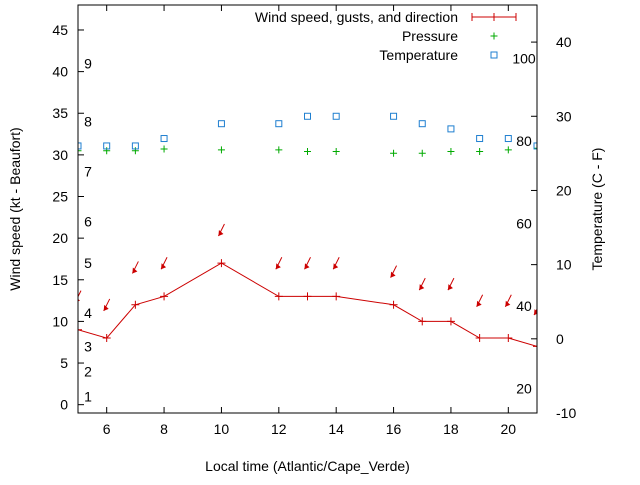 This screenshot has height=485, width=640. What do you see at coordinates (107, 429) in the screenshot?
I see `x-tick-label: 6` at bounding box center [107, 429].